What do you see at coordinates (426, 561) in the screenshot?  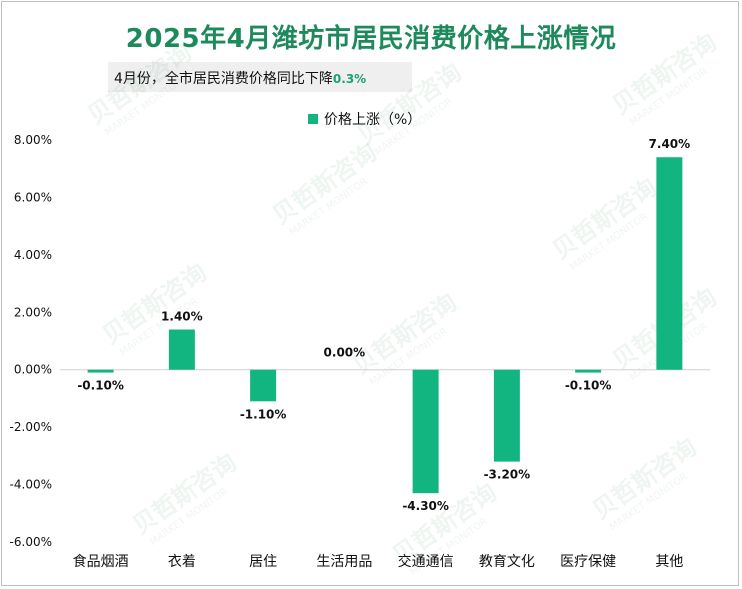 I see `x-category-label: 交通通信` at bounding box center [426, 561].